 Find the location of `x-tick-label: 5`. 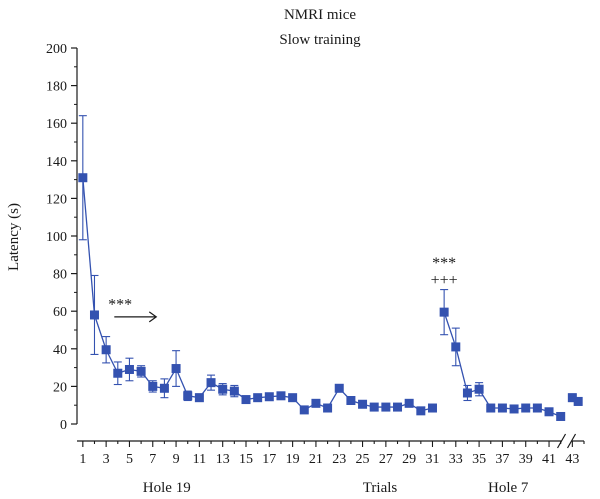

x-tick-label: 5 is located at coordinates (129, 459).